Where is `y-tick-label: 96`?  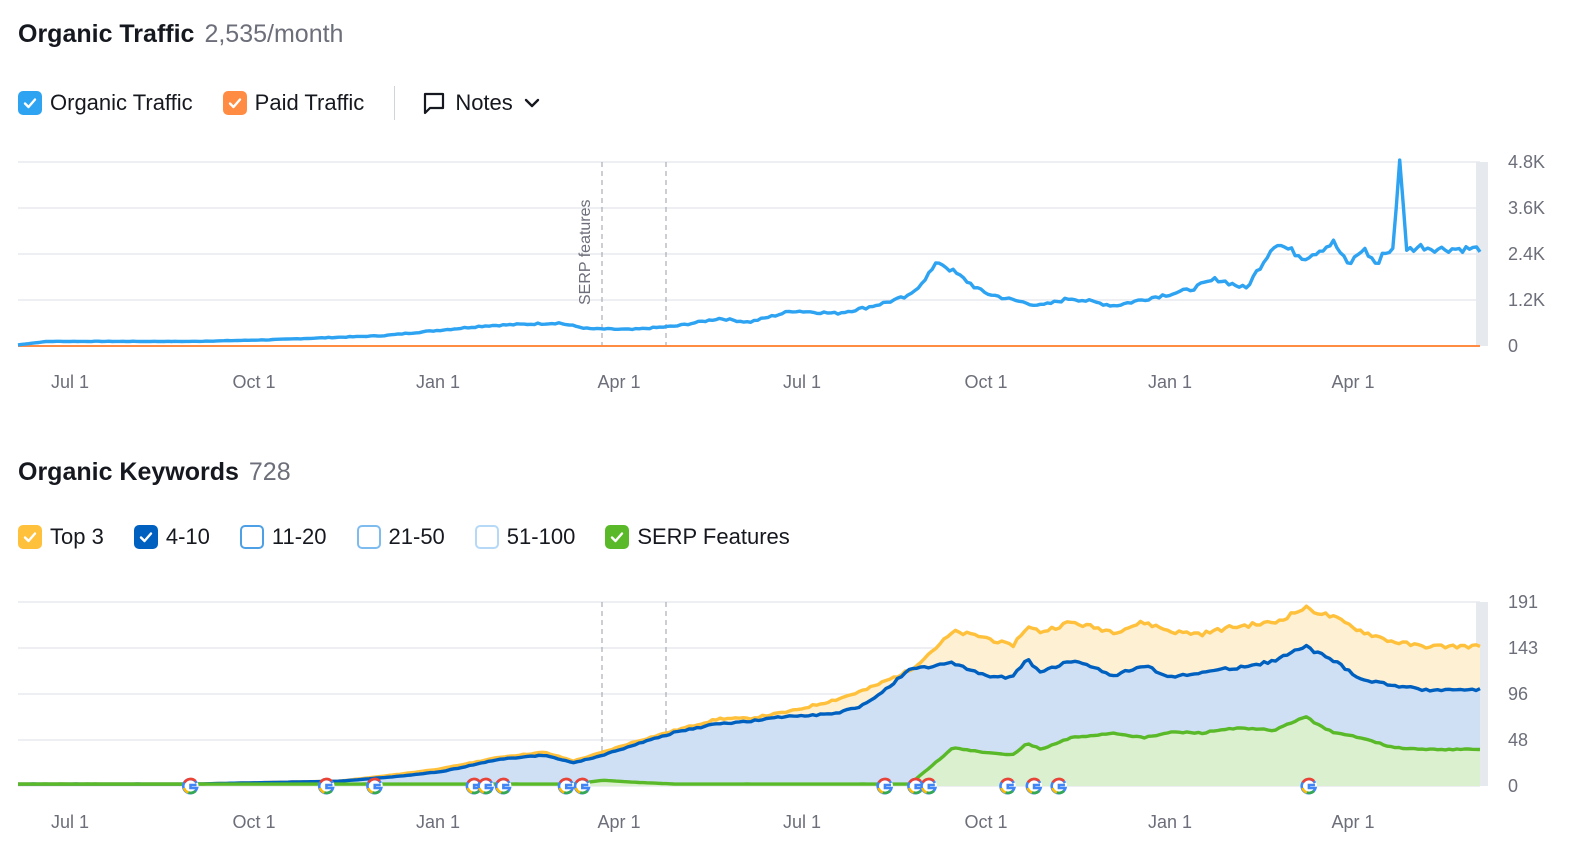
y-tick-label: 96 is located at coordinates (1518, 694).